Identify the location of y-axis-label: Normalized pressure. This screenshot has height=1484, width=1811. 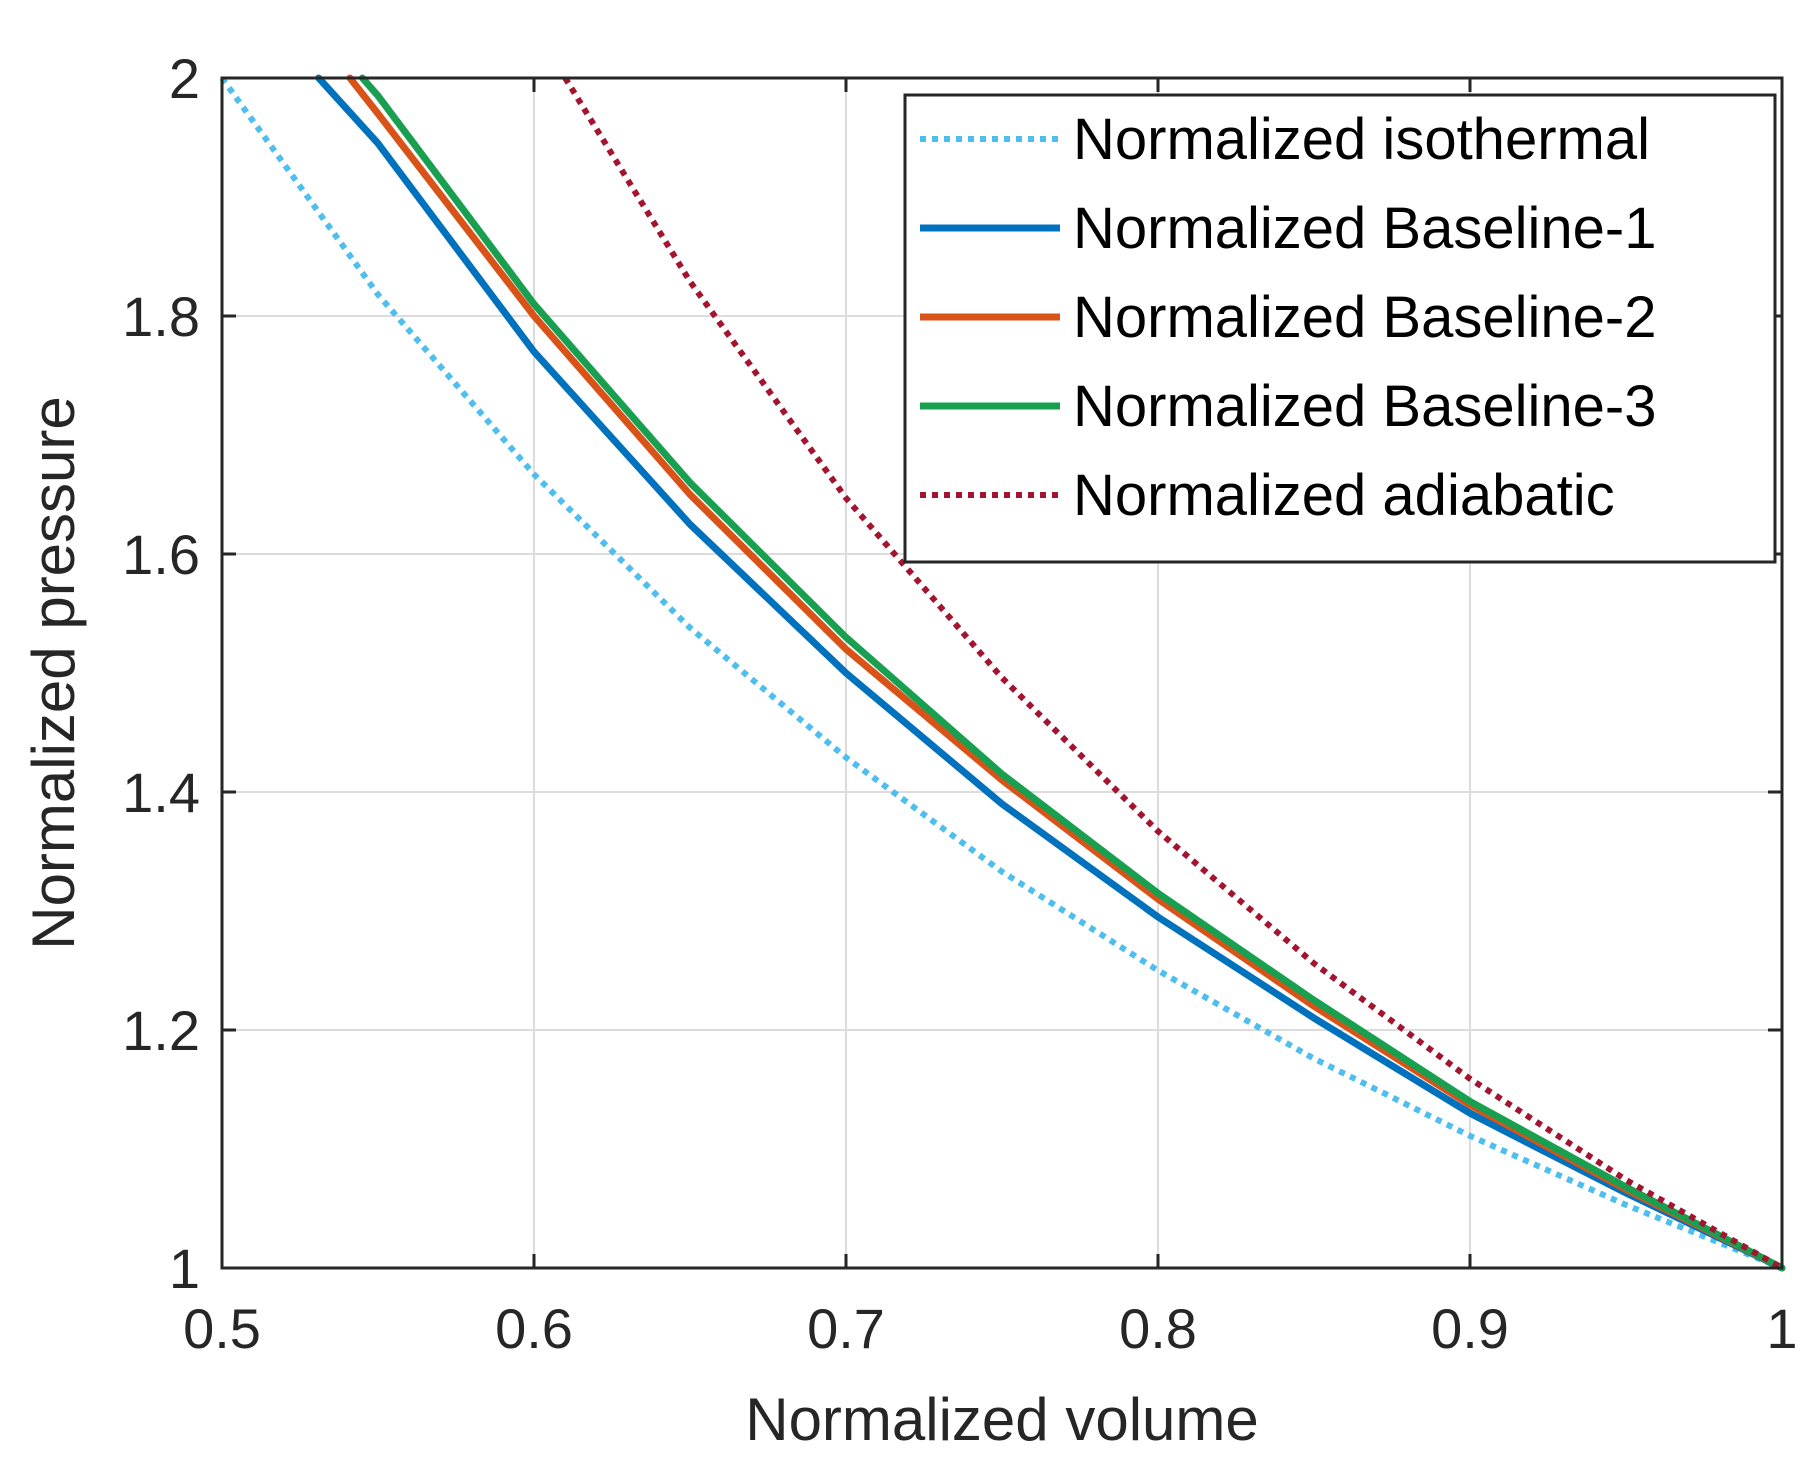
(53, 673).